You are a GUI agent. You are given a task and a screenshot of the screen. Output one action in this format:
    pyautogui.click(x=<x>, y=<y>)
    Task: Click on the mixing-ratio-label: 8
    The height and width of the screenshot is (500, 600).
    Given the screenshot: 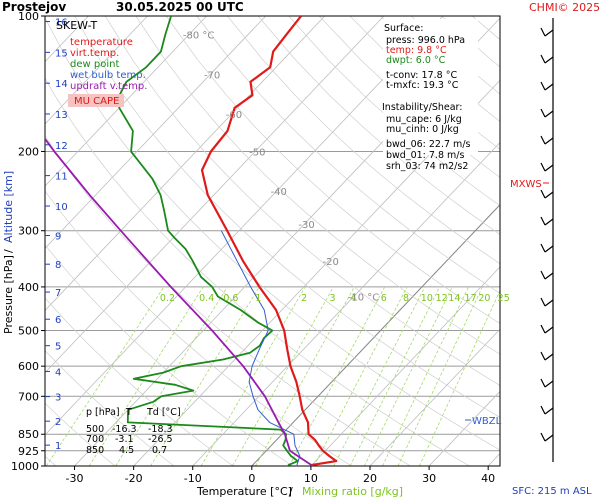 What is the action you would take?
    pyautogui.click(x=406, y=298)
    